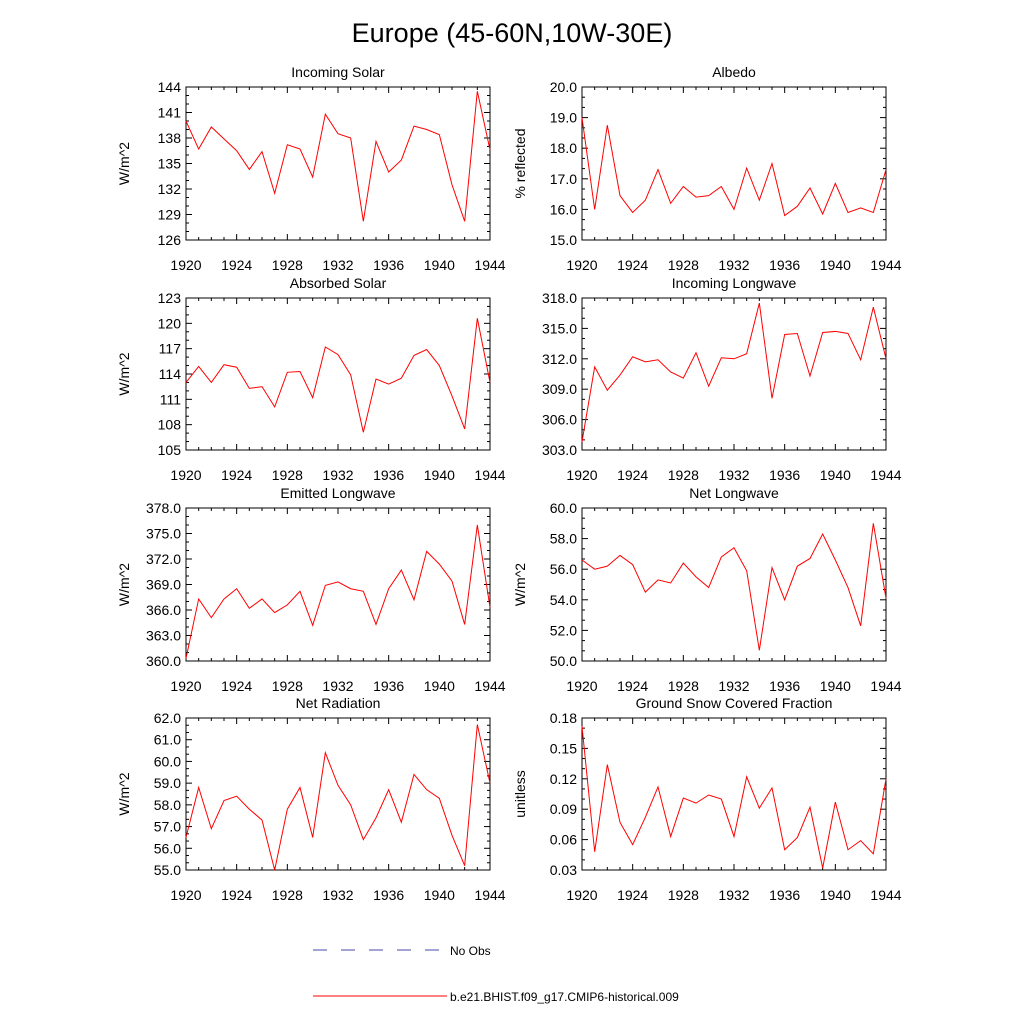 This screenshot has width=1024, height=1024. Describe the element at coordinates (338, 283) in the screenshot. I see `panel-title: Absorbed Solar` at that location.